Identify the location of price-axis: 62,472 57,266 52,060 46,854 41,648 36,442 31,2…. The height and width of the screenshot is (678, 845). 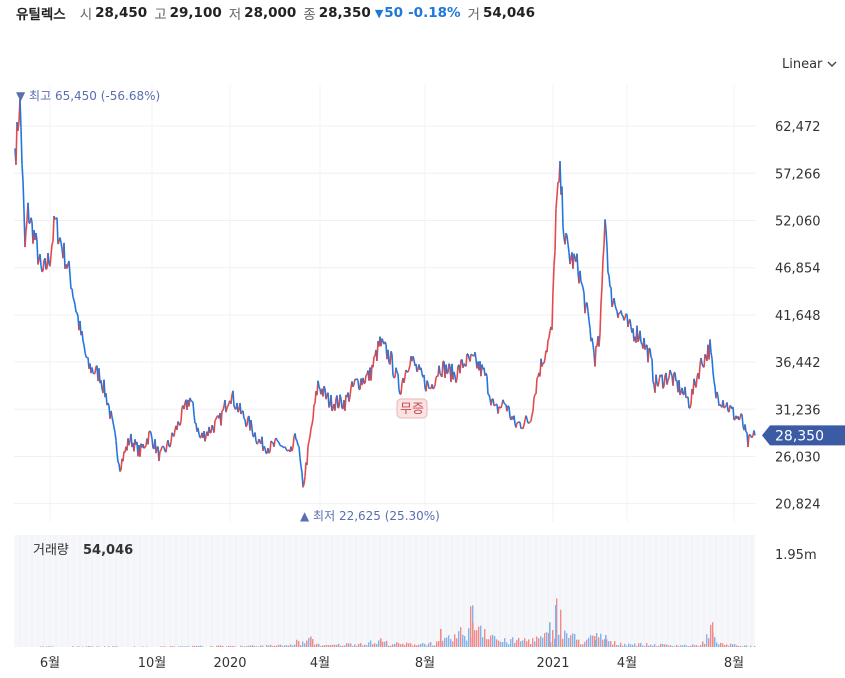
(798, 341).